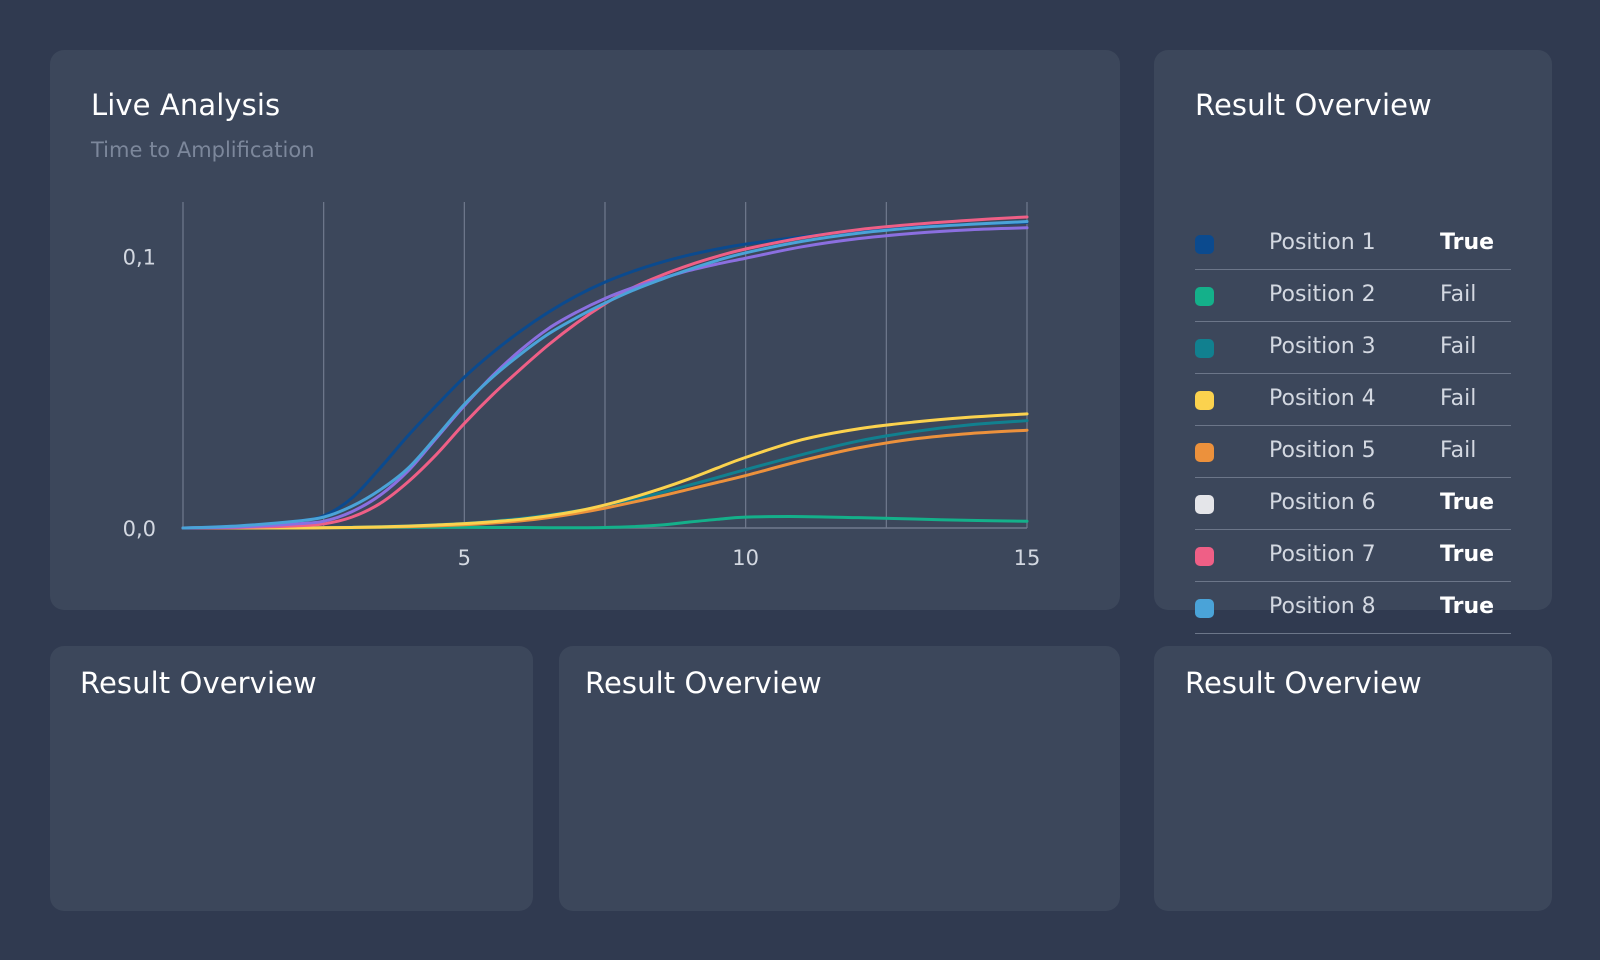  Describe the element at coordinates (703, 683) in the screenshot. I see `bottom-card-2-title: Result Overview` at that location.